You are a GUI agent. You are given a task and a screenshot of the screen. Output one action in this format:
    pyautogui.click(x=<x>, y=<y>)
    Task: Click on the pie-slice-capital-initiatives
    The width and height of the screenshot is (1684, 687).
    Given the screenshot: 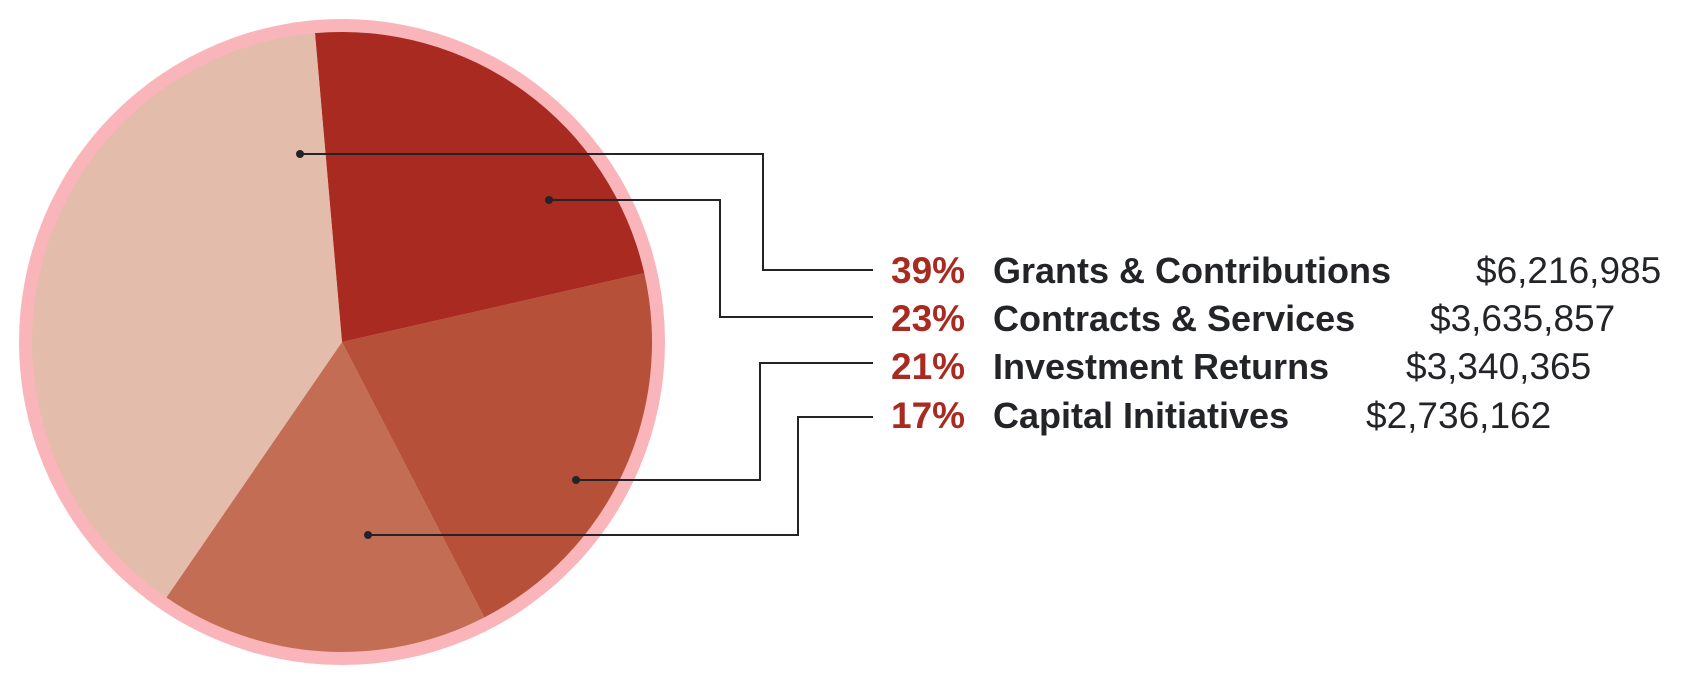 What is the action you would take?
    pyautogui.click(x=325, y=497)
    